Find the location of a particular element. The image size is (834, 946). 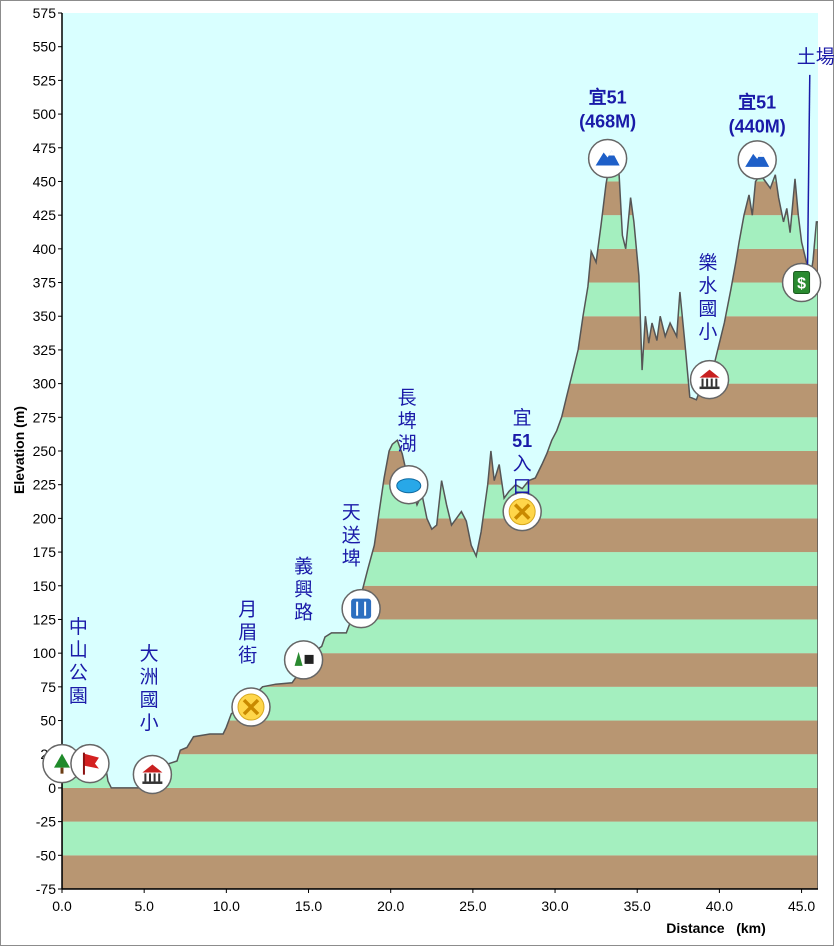

waypoint-label: 天 is located at coordinates (351, 512).